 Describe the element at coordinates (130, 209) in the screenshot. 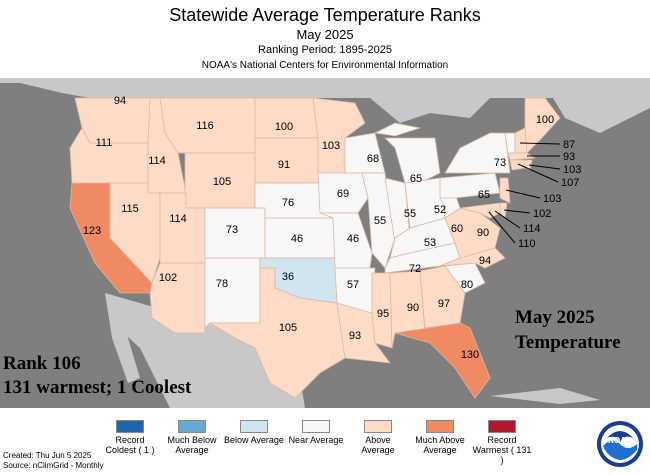

I see `rank-label-nv: 115` at that location.